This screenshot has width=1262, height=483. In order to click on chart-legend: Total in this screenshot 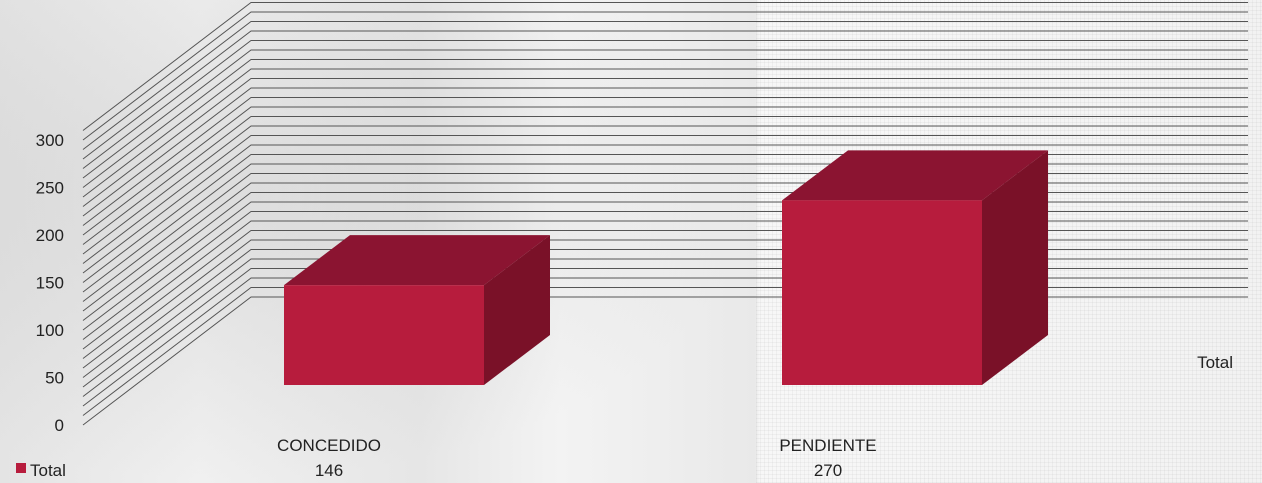, I will do `click(41, 470)`.